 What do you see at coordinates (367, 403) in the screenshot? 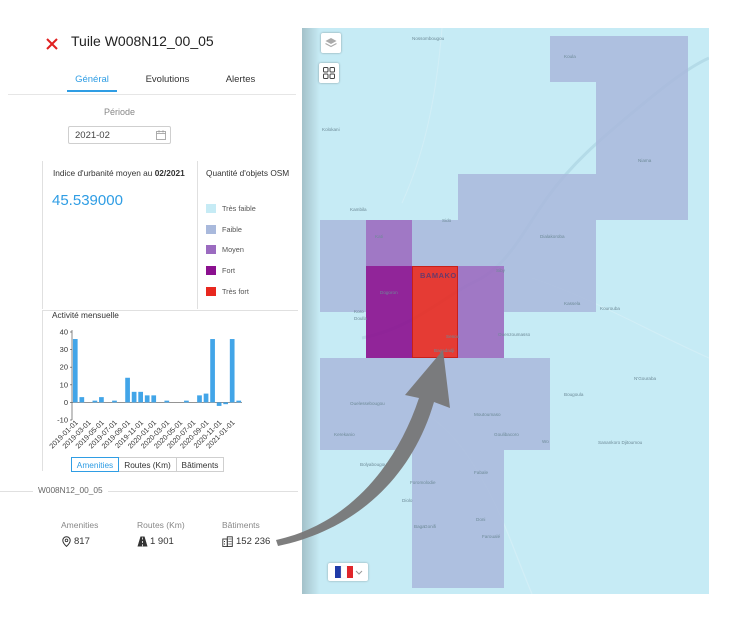
I see `map-place-label: Ouelessebougou` at bounding box center [367, 403].